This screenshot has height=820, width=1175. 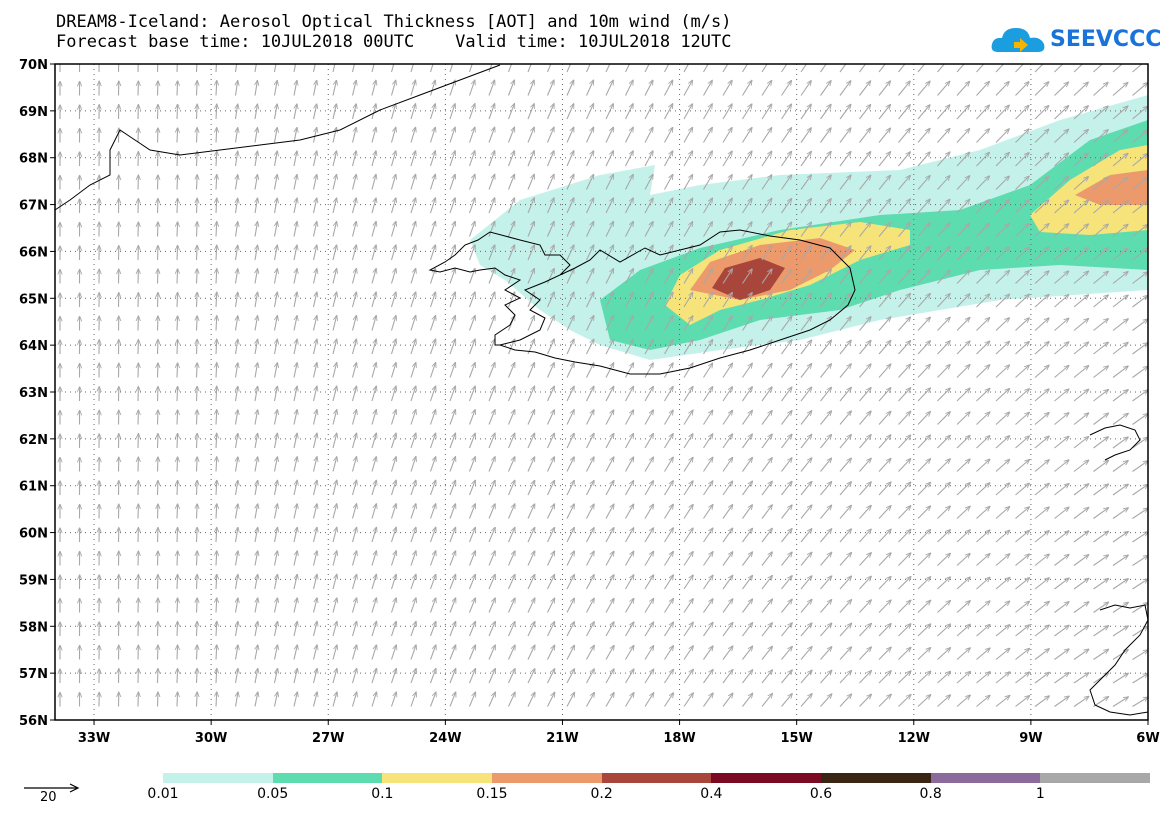 What do you see at coordinates (273, 794) in the screenshot?
I see `colorbar-label: 0.05` at bounding box center [273, 794].